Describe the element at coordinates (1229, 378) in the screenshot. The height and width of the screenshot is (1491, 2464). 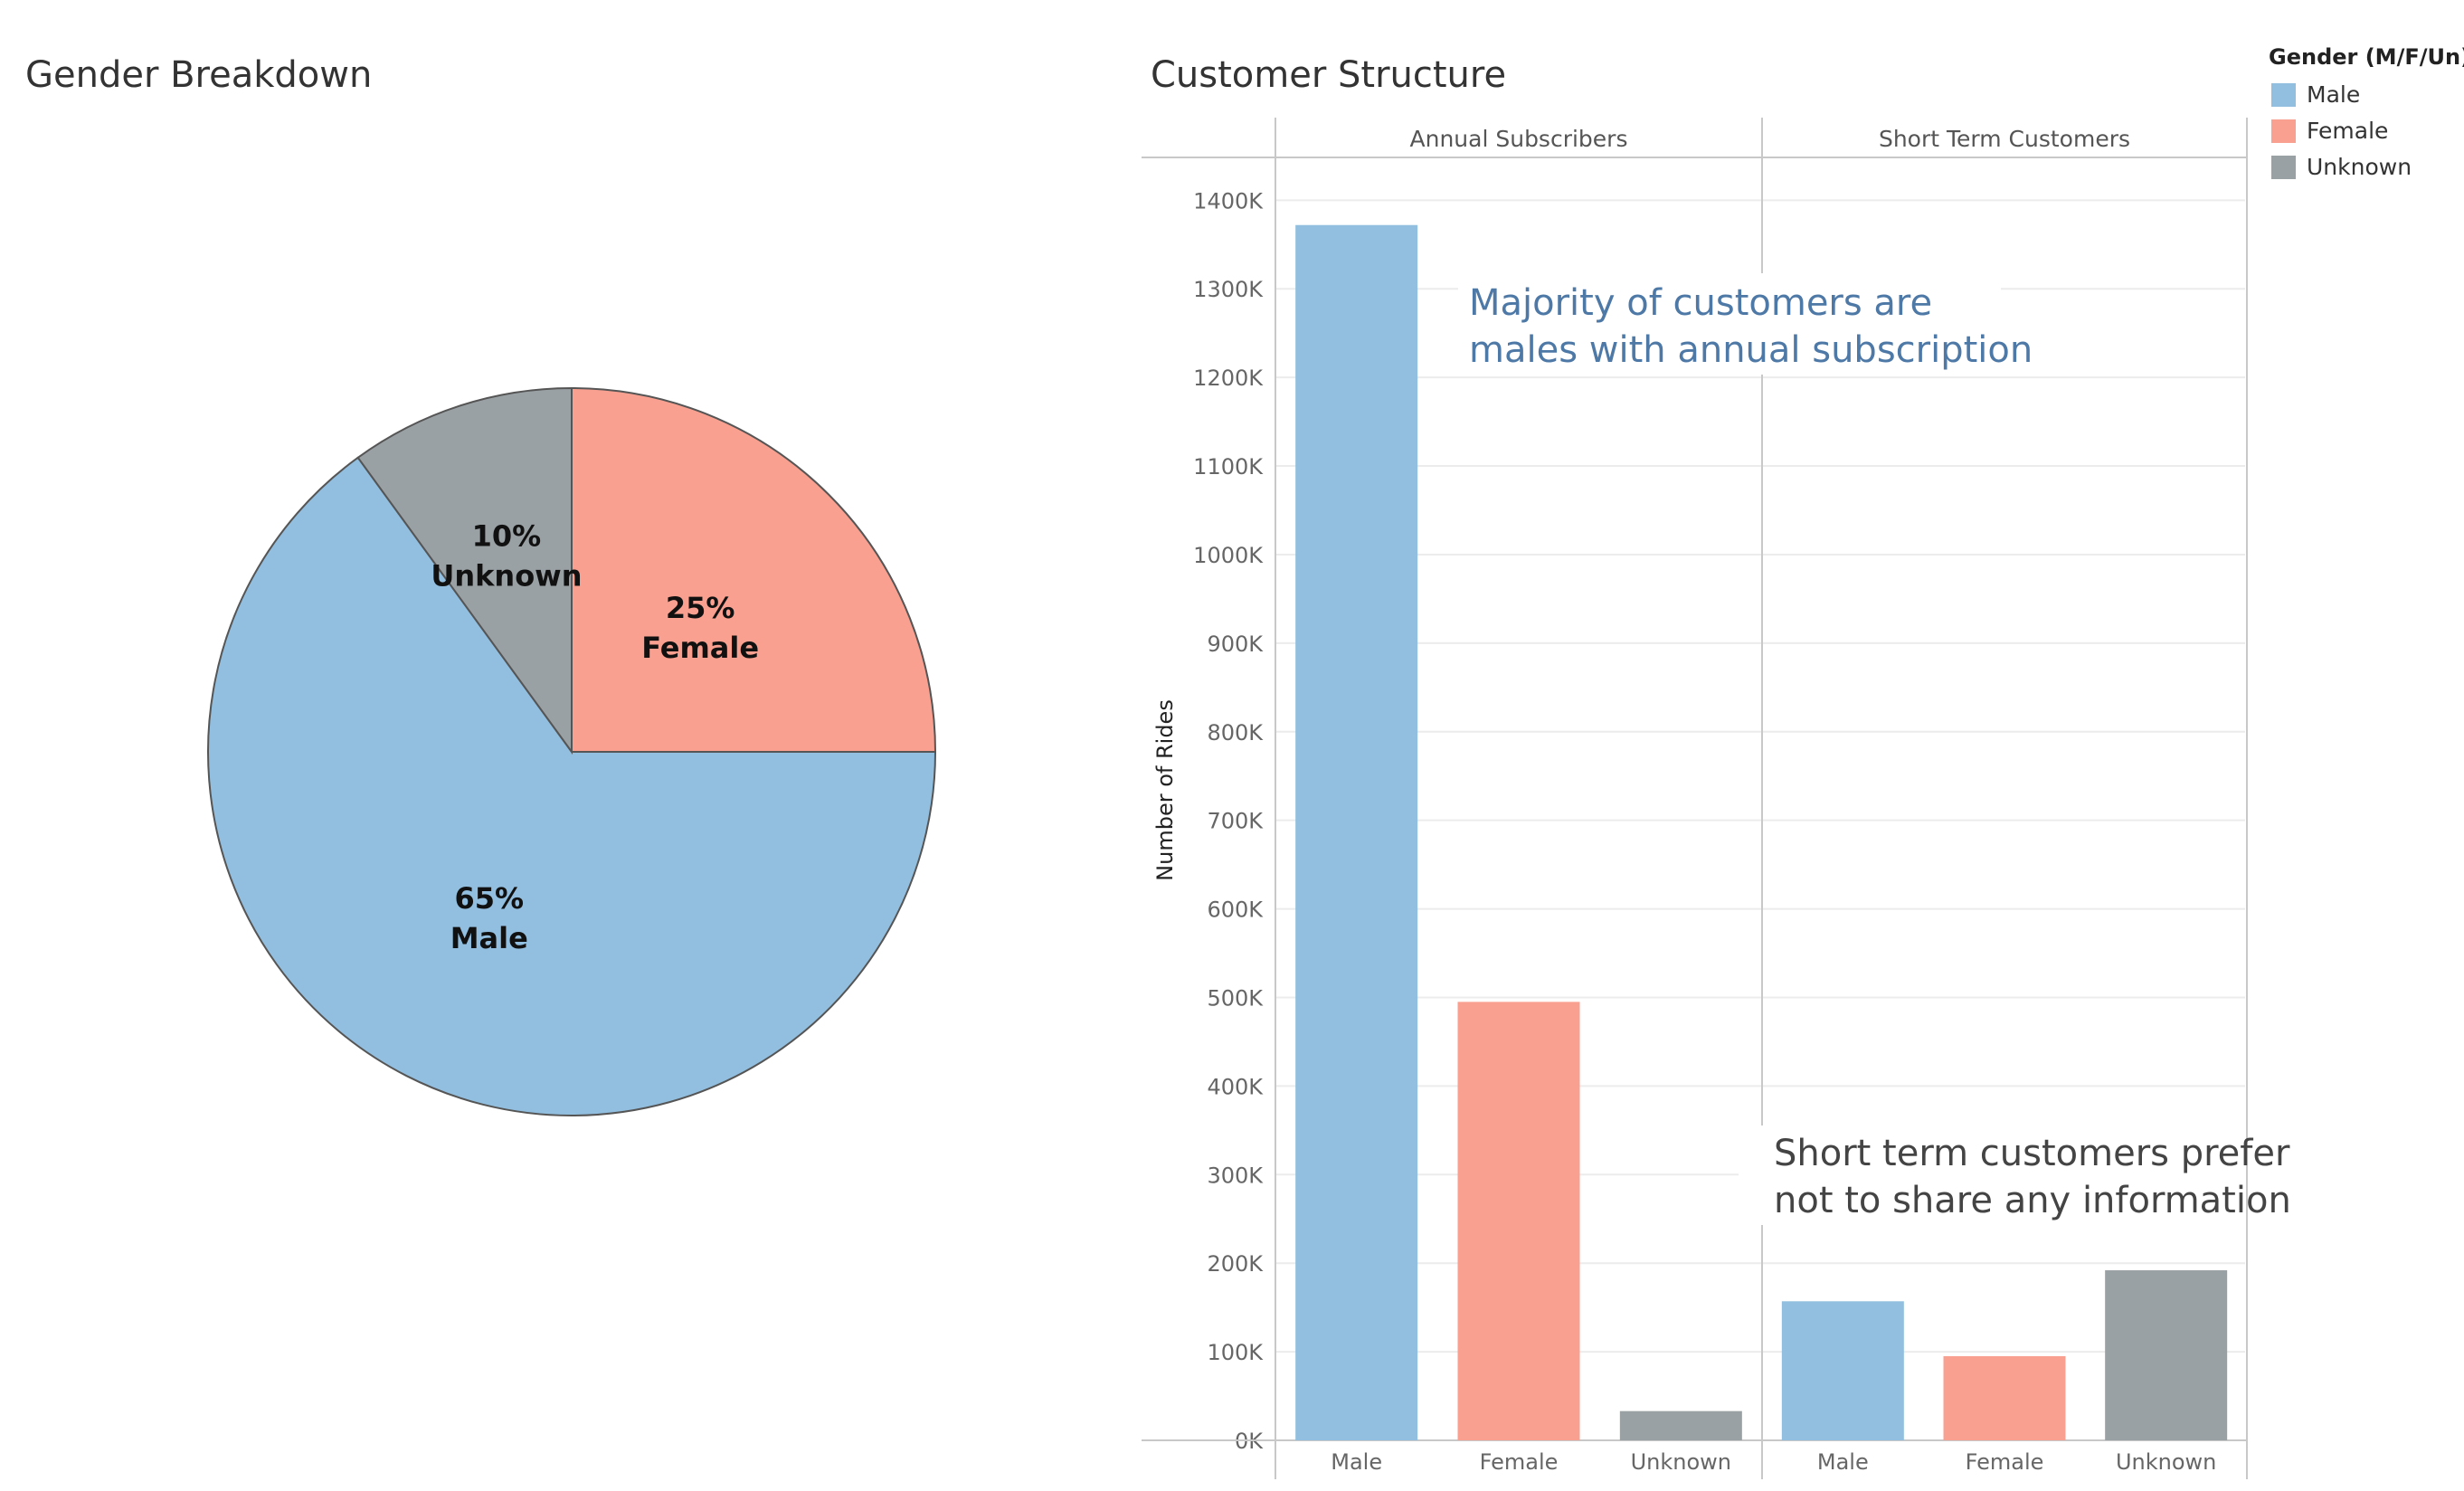
I see `y-tick-label-1200k: 1200K` at that location.